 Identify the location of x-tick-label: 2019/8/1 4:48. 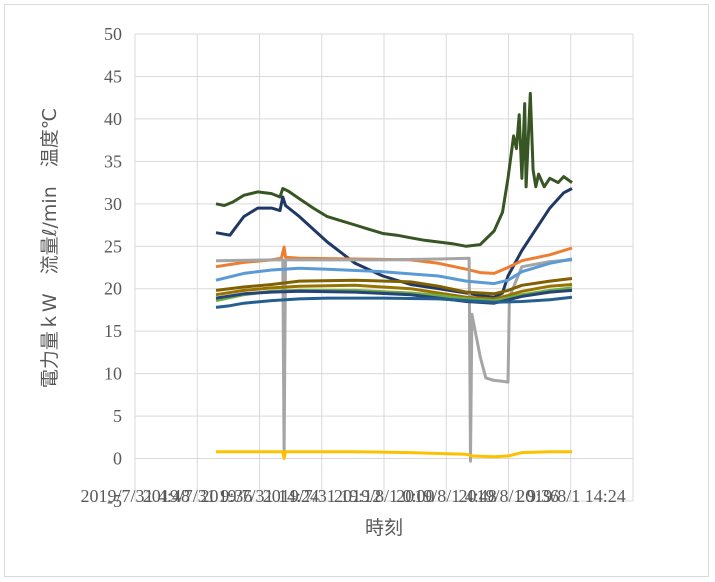
(446, 496).